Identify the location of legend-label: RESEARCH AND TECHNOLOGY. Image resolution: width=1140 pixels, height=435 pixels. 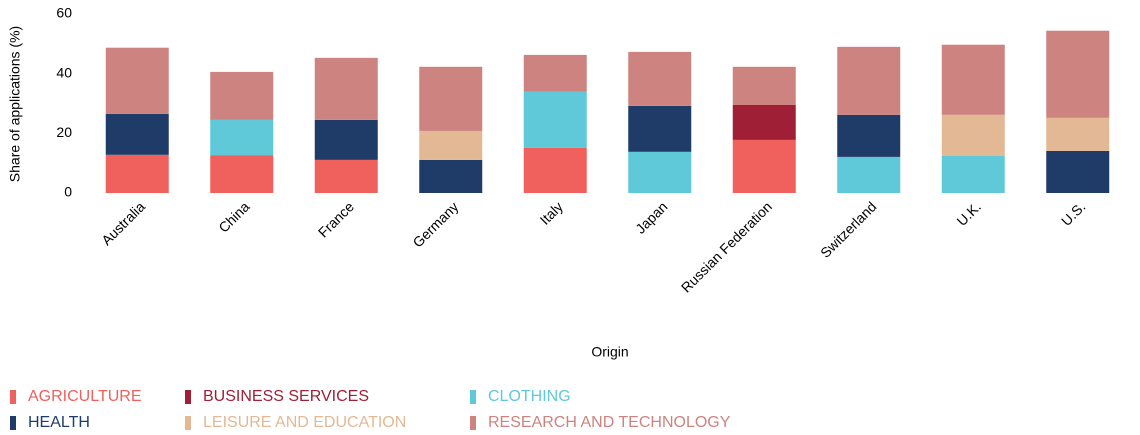
(609, 422).